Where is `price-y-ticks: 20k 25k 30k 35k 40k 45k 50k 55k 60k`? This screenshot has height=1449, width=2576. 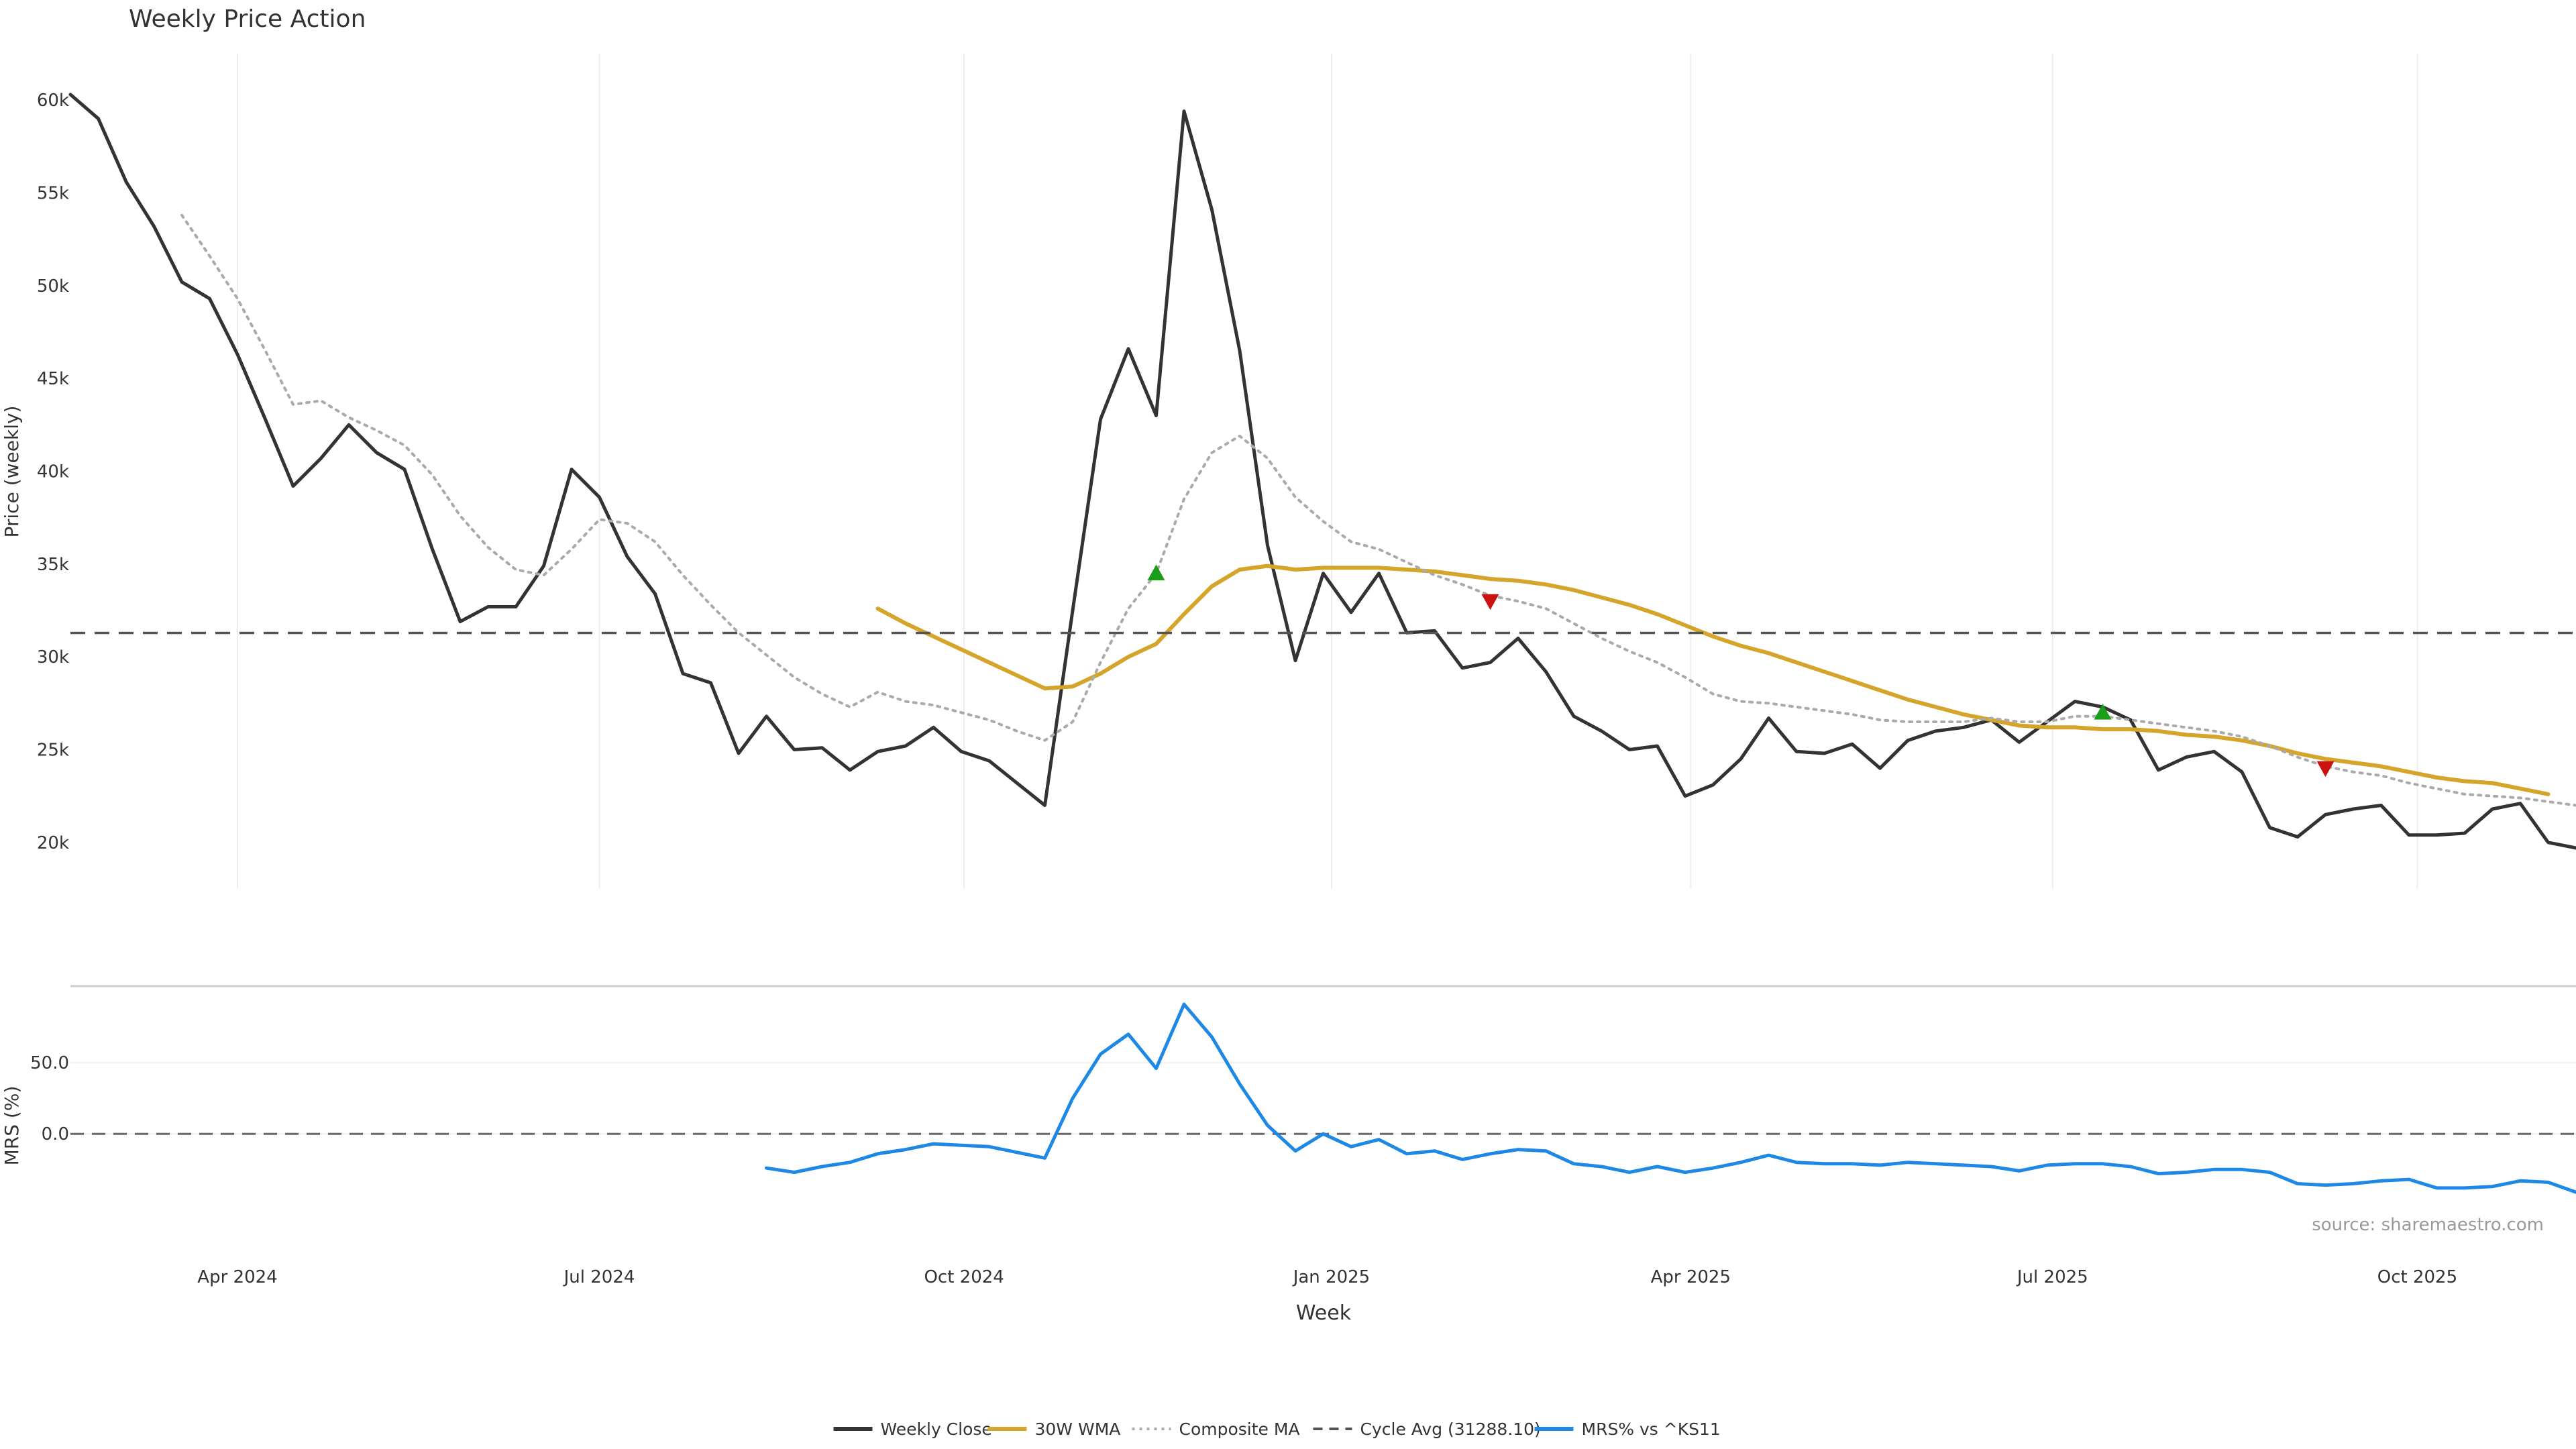
price-y-ticks: 20k 25k 30k 35k 40k 45k 50k 55k 60k is located at coordinates (53, 472).